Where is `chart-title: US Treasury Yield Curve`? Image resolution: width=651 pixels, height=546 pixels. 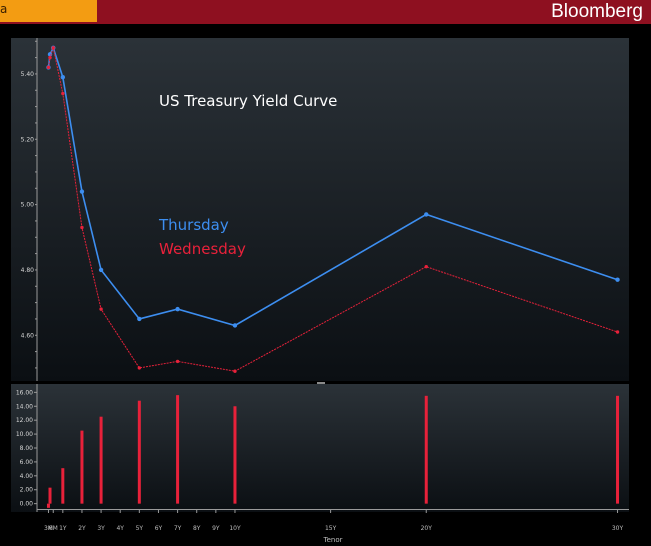 chart-title: US Treasury Yield Curve is located at coordinates (248, 101).